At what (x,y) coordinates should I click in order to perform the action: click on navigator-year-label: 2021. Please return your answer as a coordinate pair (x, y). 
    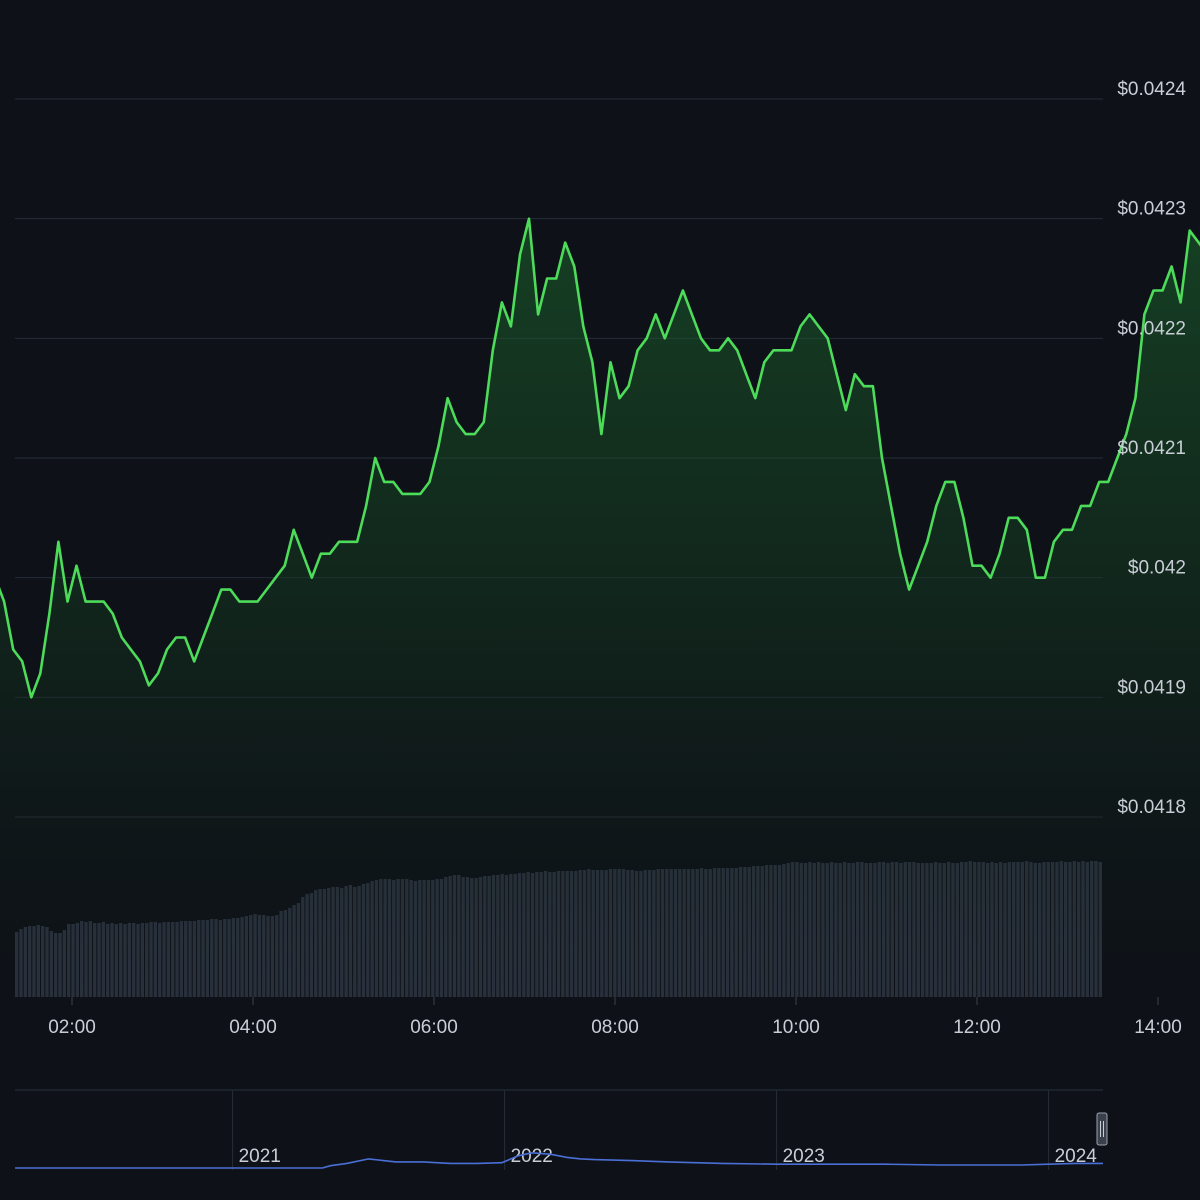
    Looking at the image, I should click on (260, 1156).